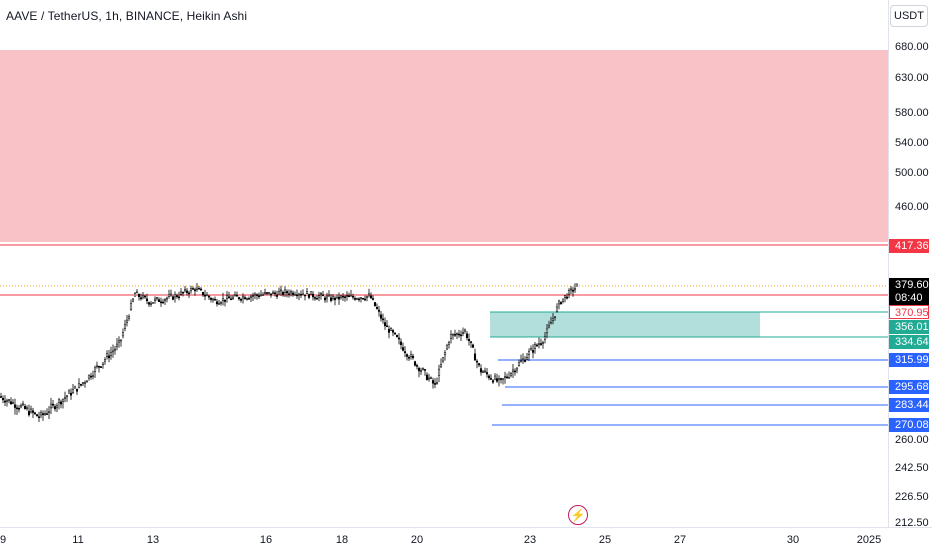 Image resolution: width=932 pixels, height=550 pixels. What do you see at coordinates (625, 324) in the screenshot?
I see `demand-zone` at bounding box center [625, 324].